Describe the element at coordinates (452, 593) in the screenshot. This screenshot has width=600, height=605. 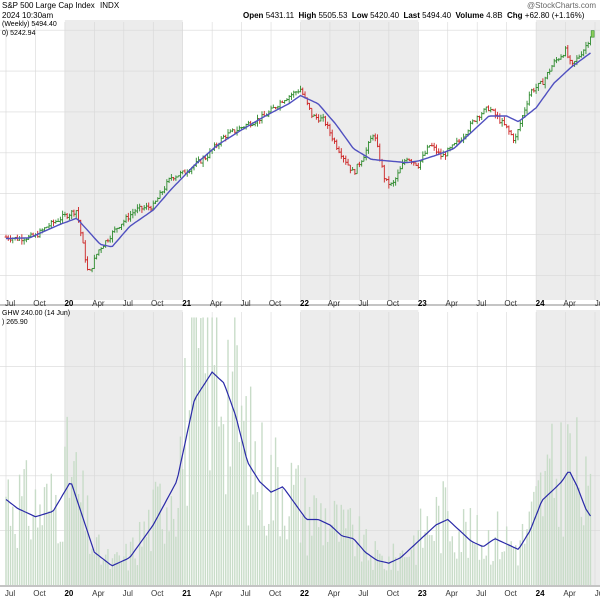
I see `x-tick-label-bottom-15: Apr` at that location.